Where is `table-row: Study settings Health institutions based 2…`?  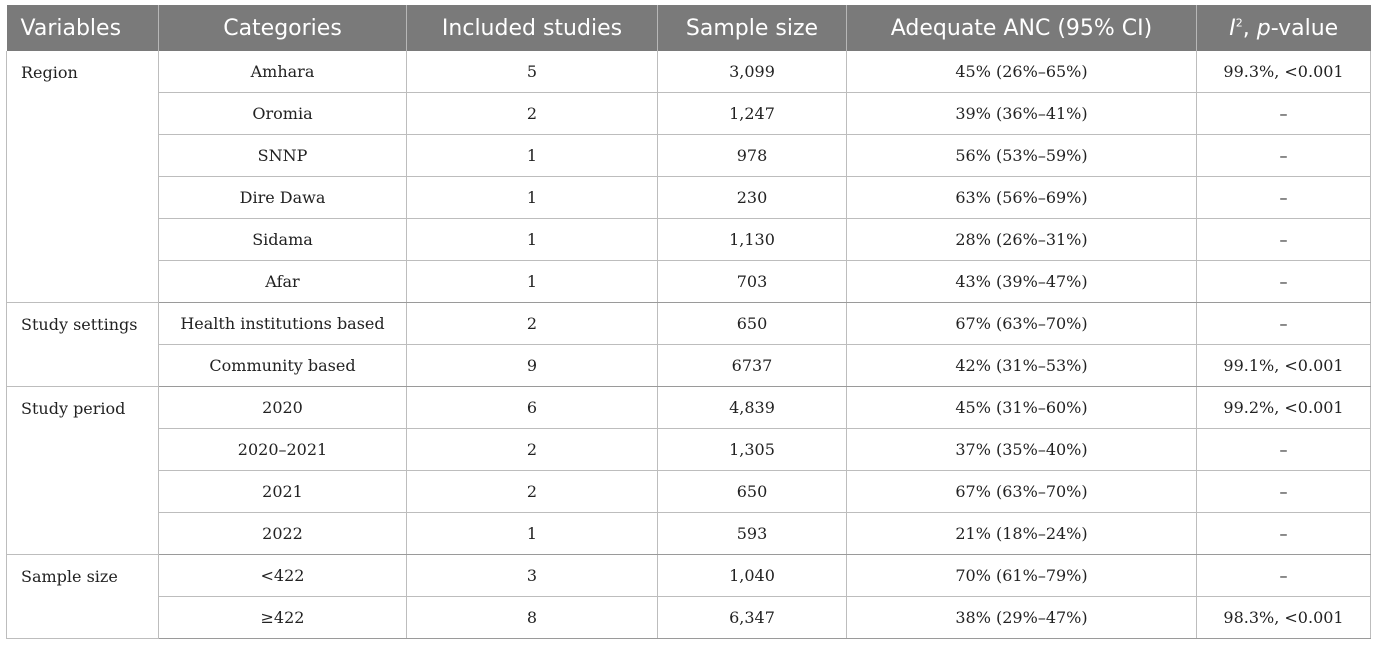 table-row: Study settings Health institutions based 2… is located at coordinates (688, 344).